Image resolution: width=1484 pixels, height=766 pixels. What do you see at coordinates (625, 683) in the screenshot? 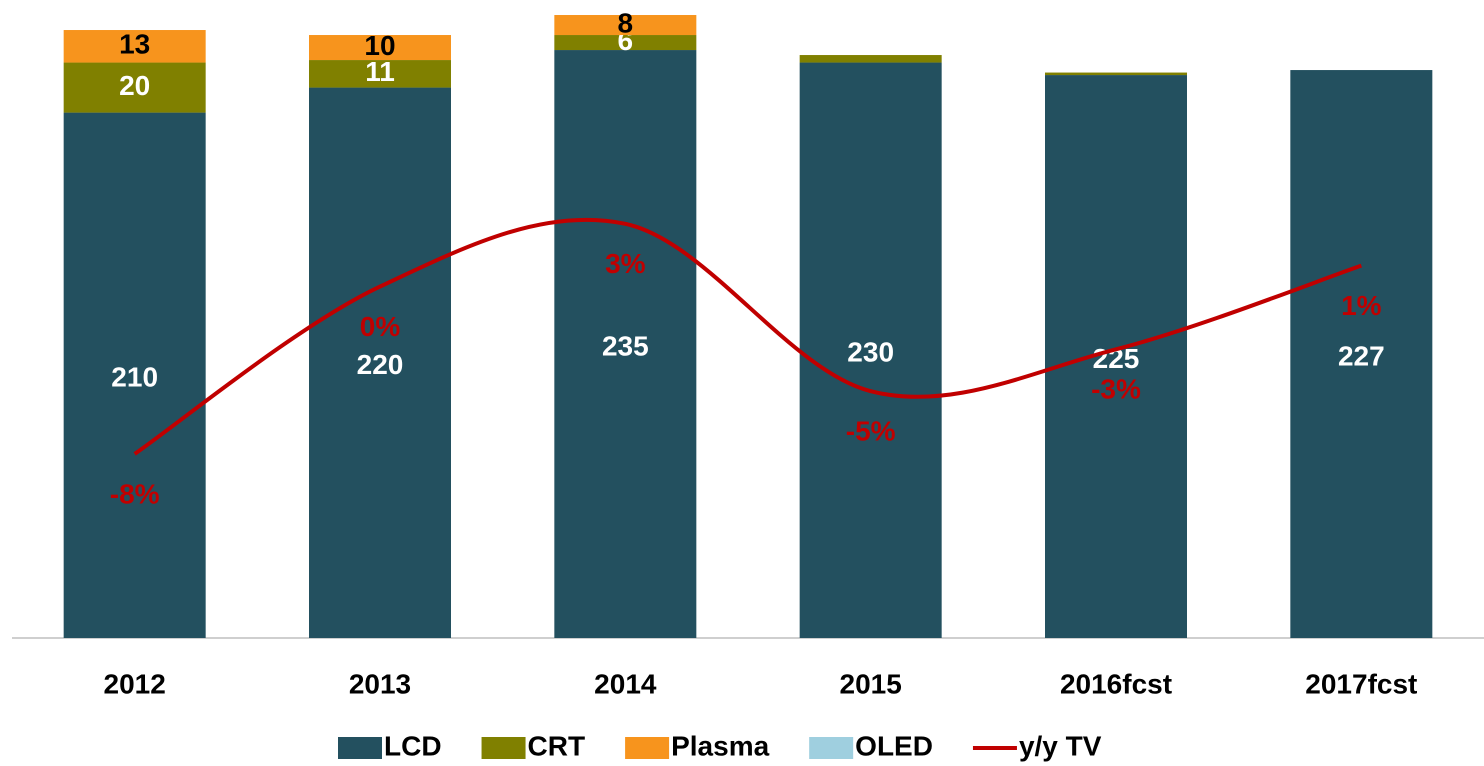
I see `x-tick-label: 2014` at bounding box center [625, 683].